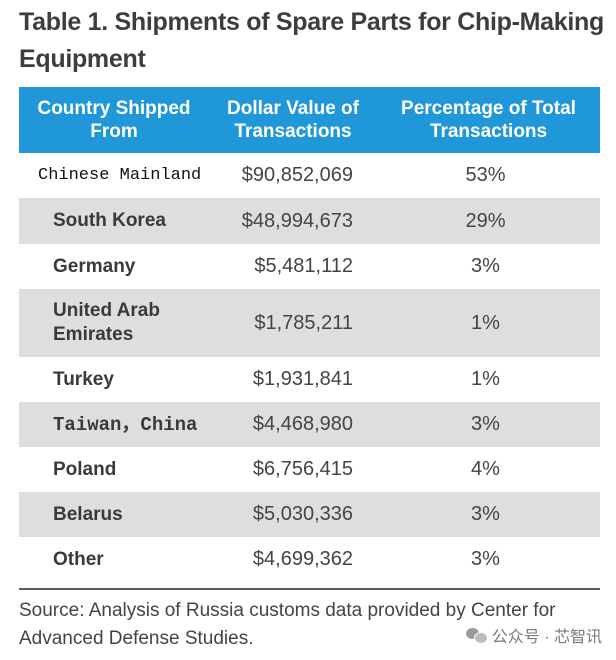 This screenshot has height=660, width=616. I want to click on cell-dollar-value: $6,756,415, so click(302, 469).